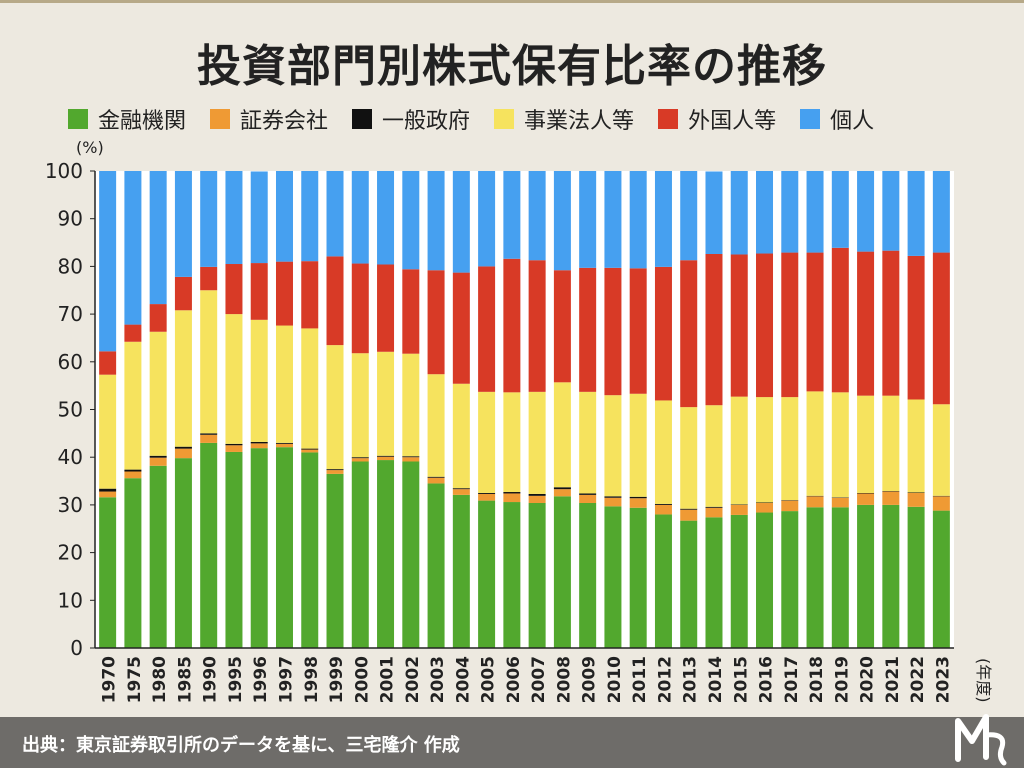  I want to click on x-tick-label: 2004, so click(463, 679).